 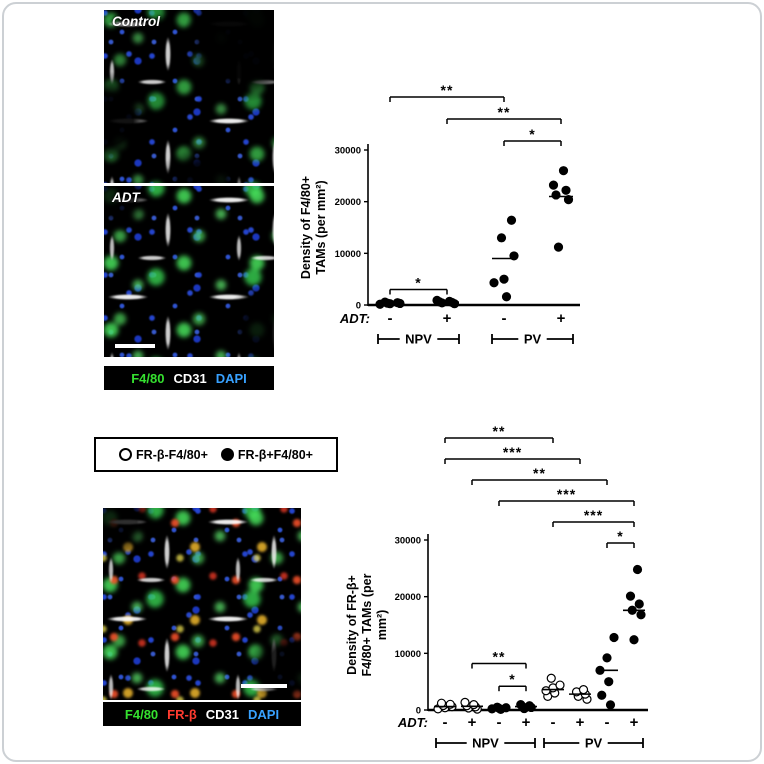 What do you see at coordinates (367, 624) in the screenshot?
I see `svg-text: F4/80+ TAMs (per` at bounding box center [367, 624].